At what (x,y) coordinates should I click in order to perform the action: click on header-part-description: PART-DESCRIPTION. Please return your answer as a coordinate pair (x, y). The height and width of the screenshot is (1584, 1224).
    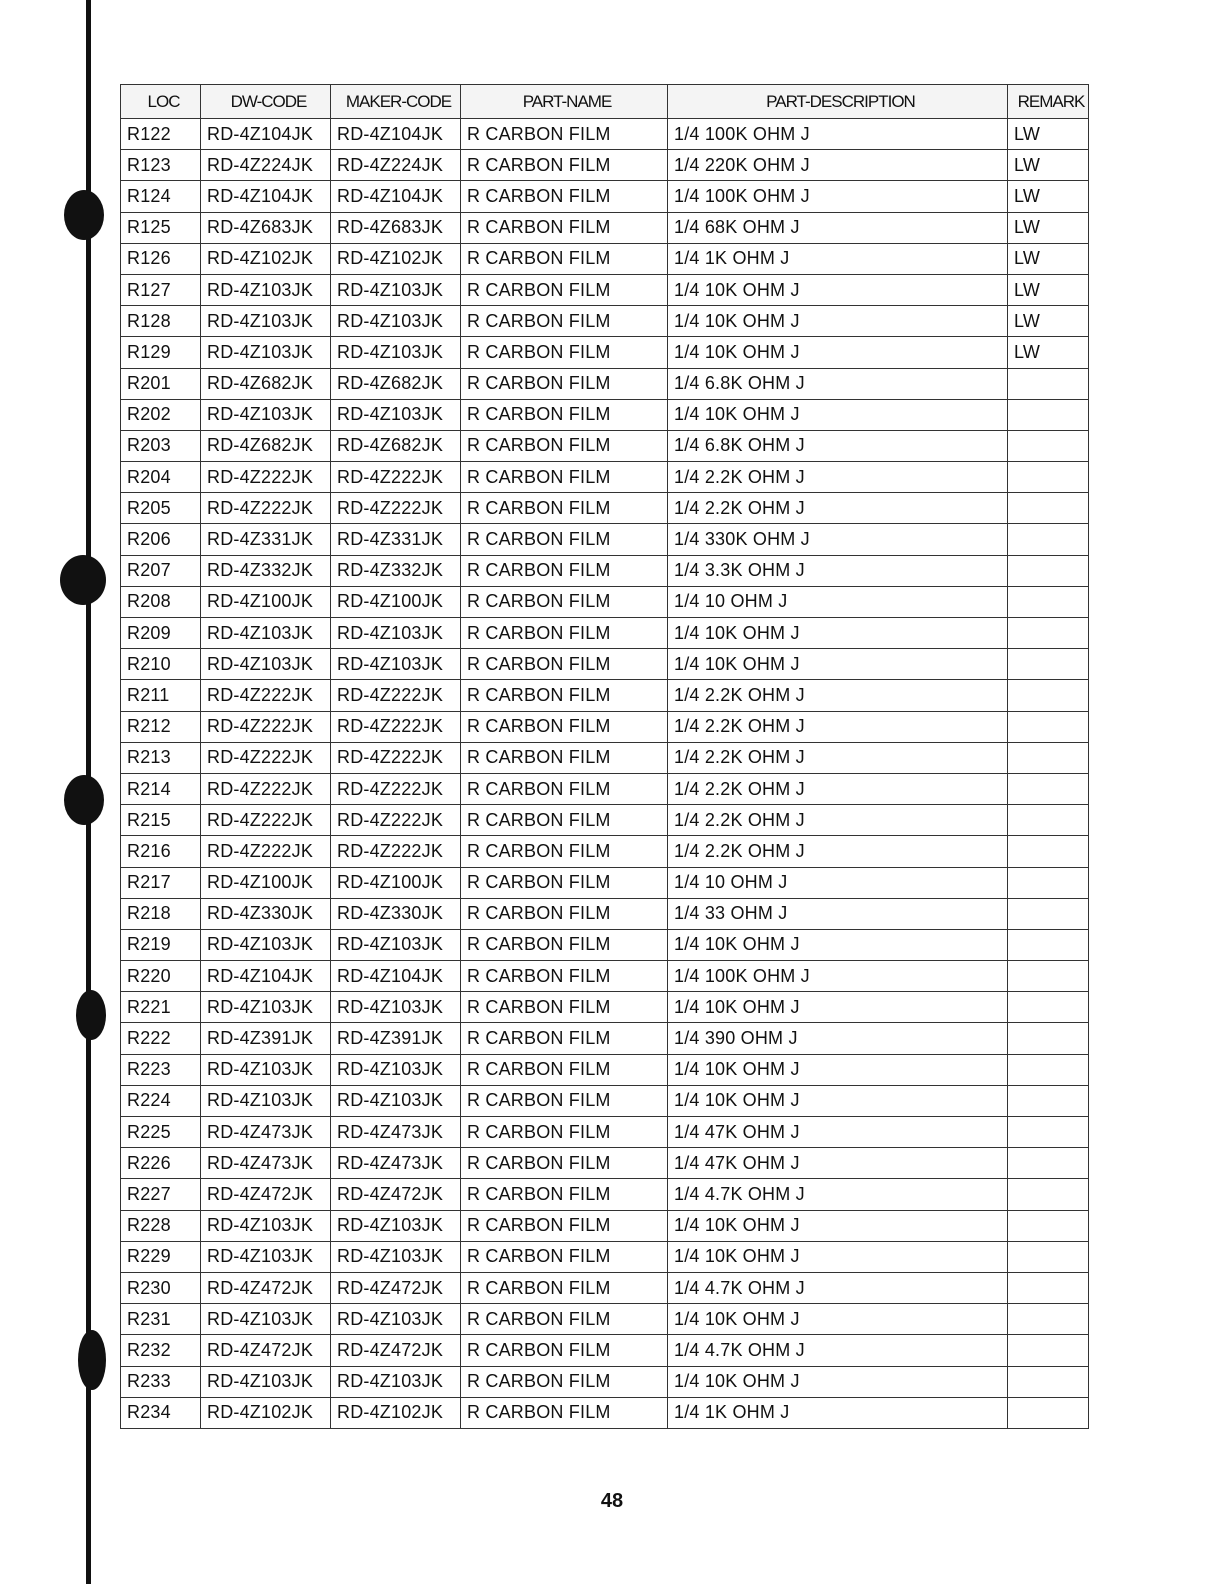
    Looking at the image, I should click on (837, 101).